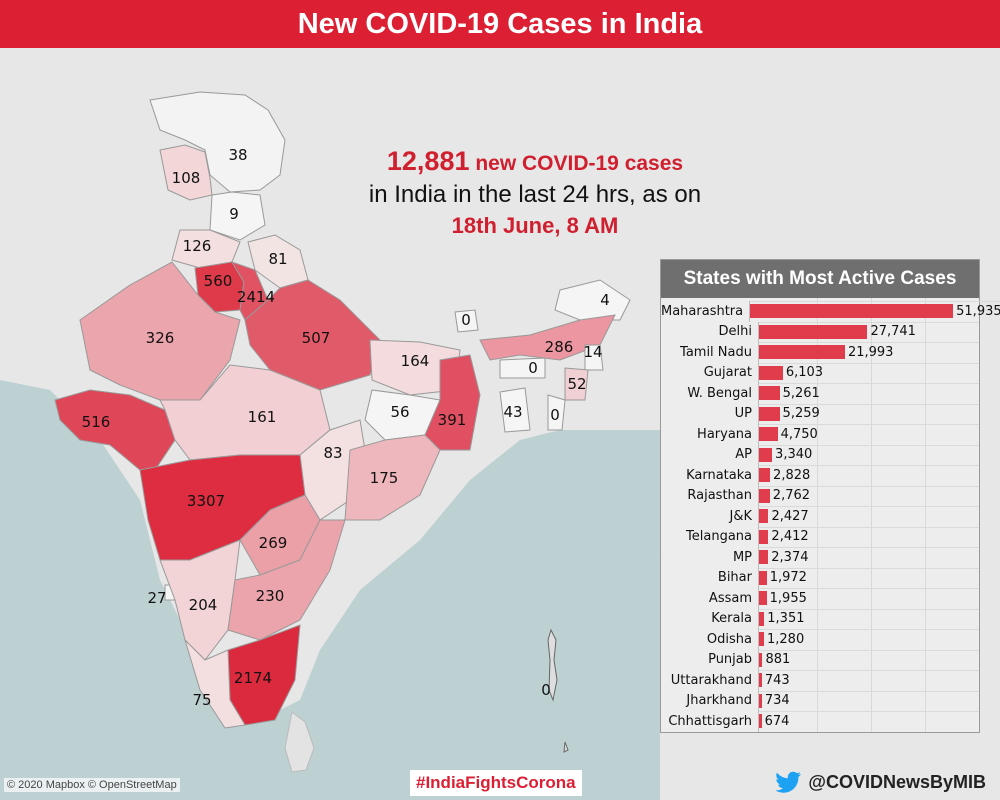 This screenshot has width=1000, height=800. I want to click on page-title-text: New COVID-19 Cases in India, so click(500, 23).